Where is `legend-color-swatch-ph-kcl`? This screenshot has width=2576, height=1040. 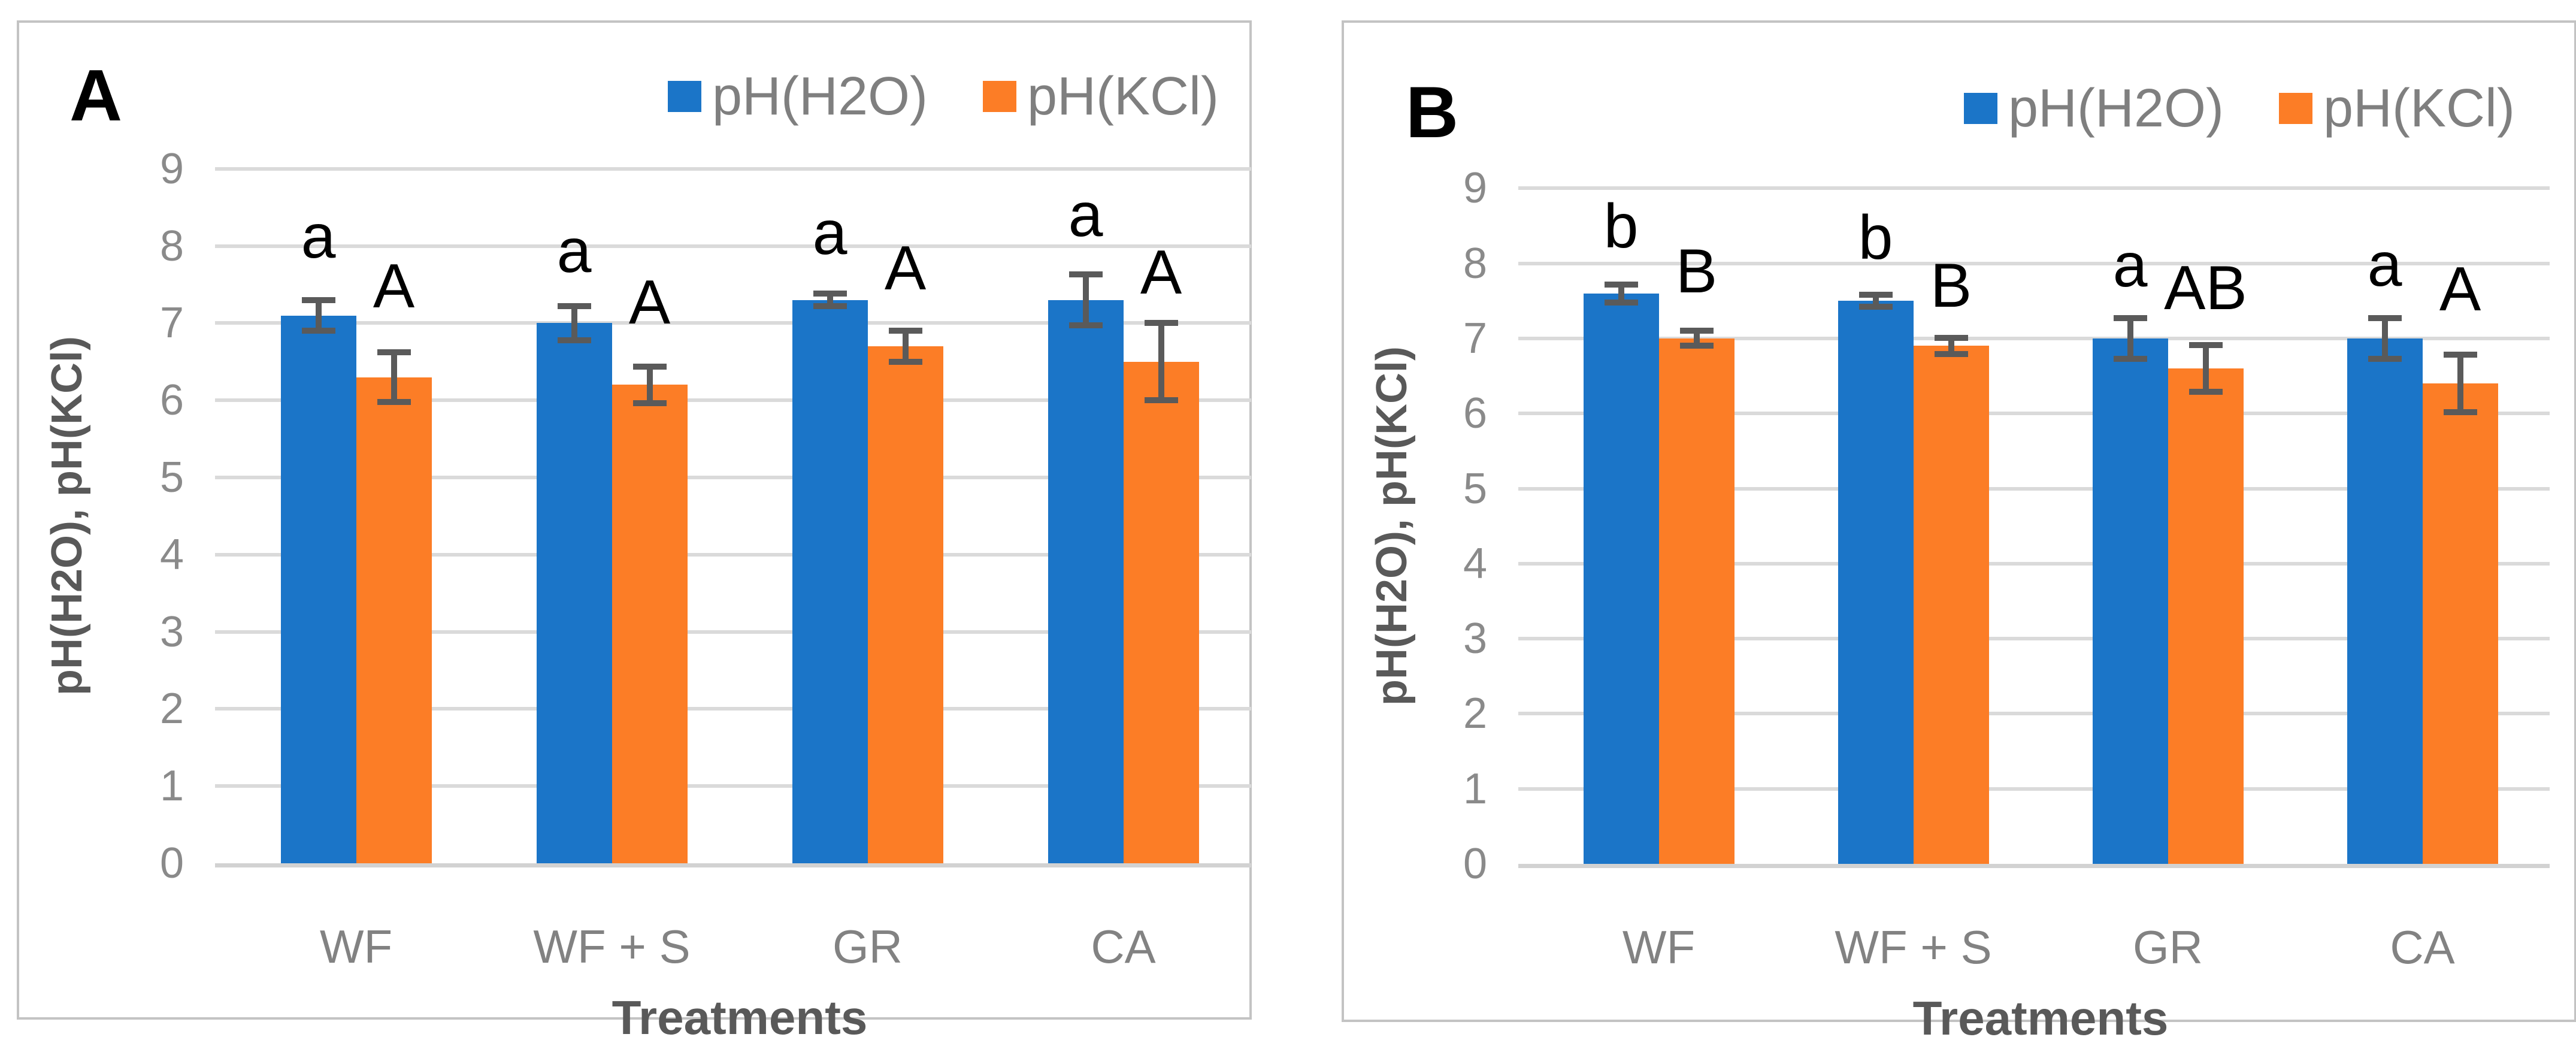 legend-color-swatch-ph-kcl is located at coordinates (999, 96).